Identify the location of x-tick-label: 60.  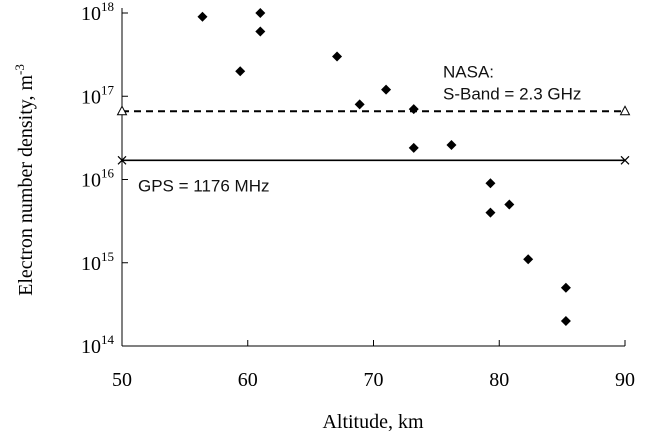
(248, 380).